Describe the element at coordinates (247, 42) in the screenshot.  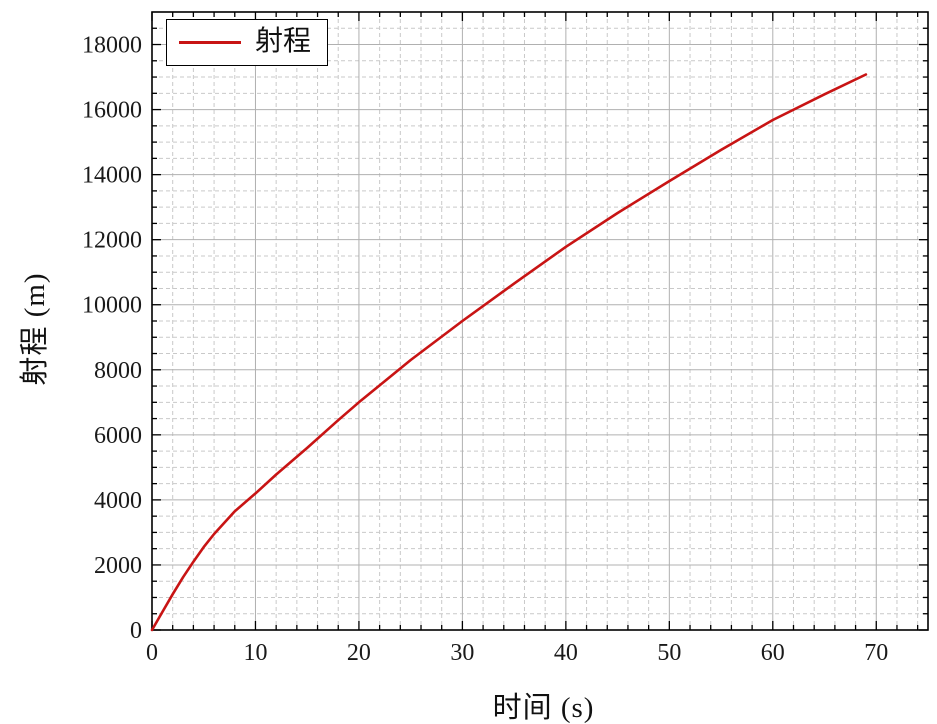
I see `legend: 射程` at that location.